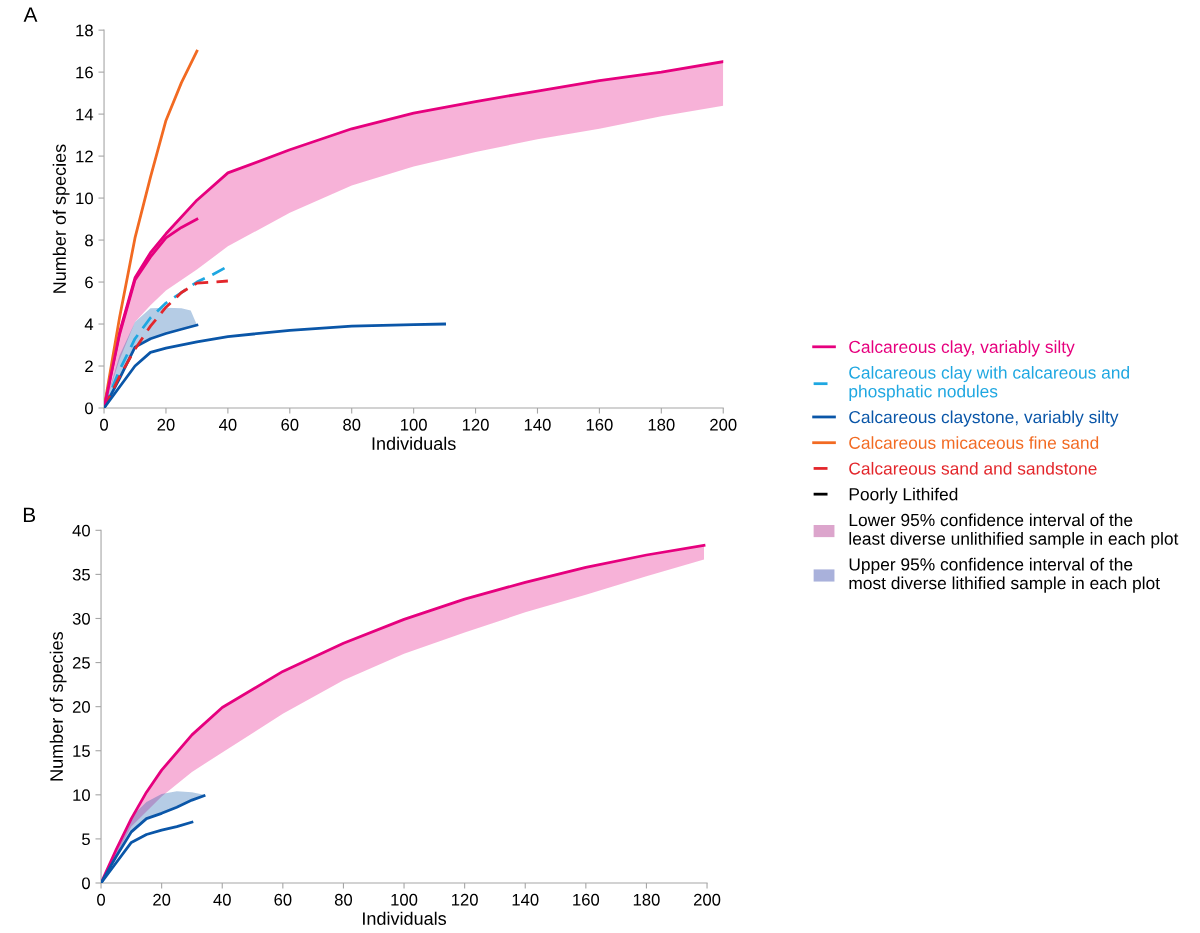 This screenshot has width=1200, height=933. What do you see at coordinates (89, 240) in the screenshot?
I see `y-tick-label: 8` at bounding box center [89, 240].